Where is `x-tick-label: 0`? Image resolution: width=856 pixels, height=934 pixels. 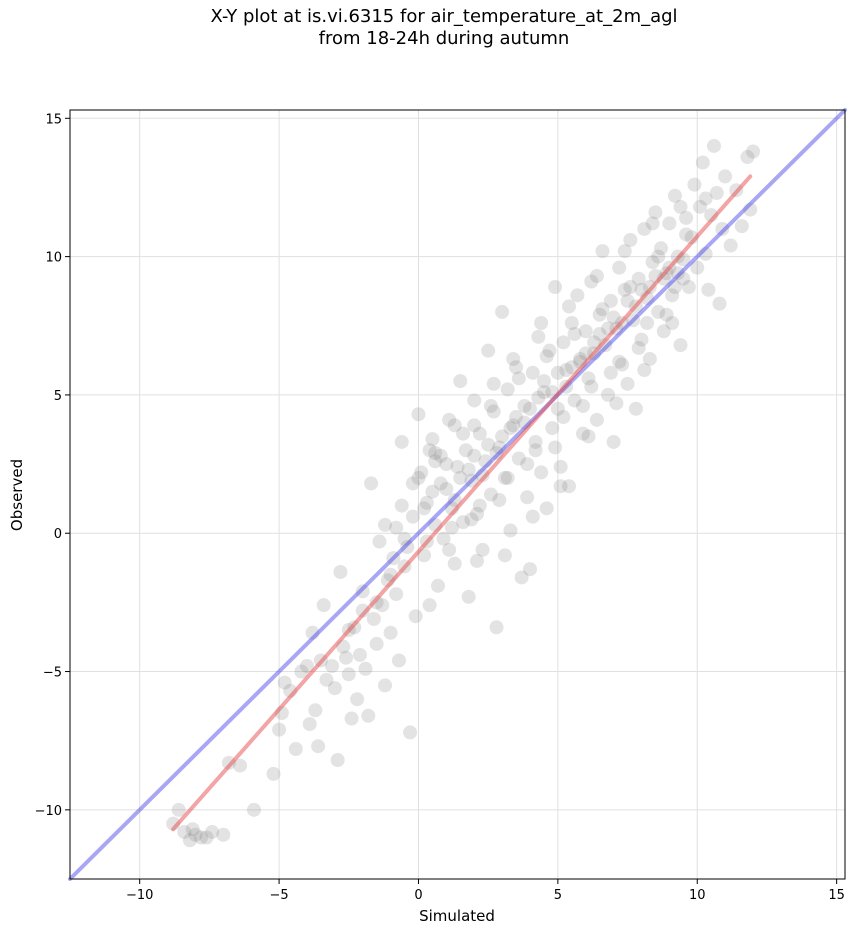
x-tick-label: 0 is located at coordinates (418, 895).